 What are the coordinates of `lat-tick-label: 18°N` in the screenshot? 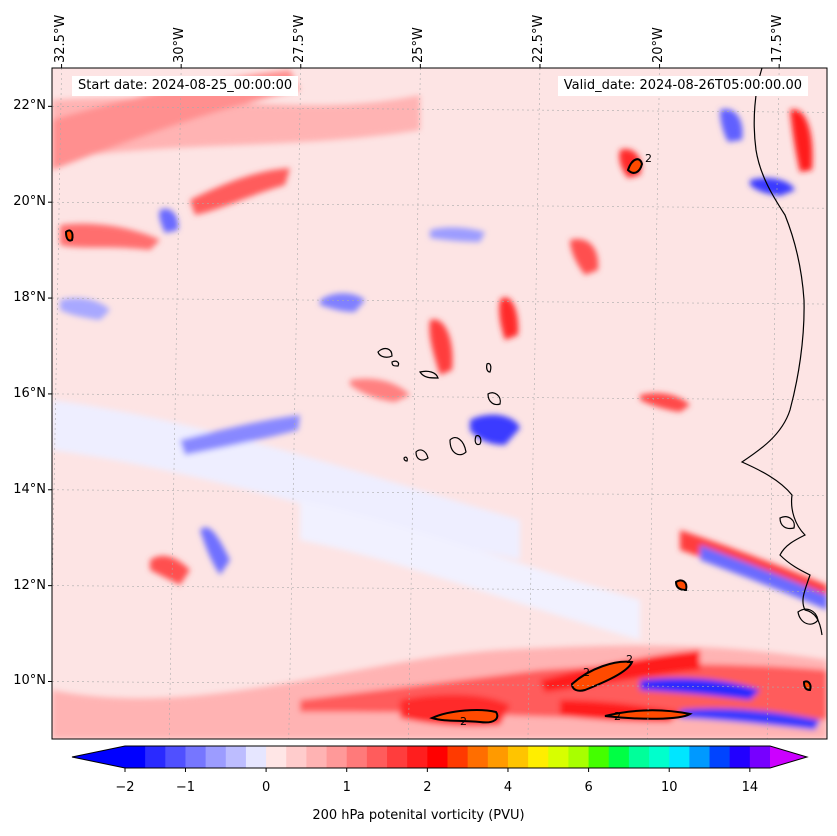 It's located at (29, 298).